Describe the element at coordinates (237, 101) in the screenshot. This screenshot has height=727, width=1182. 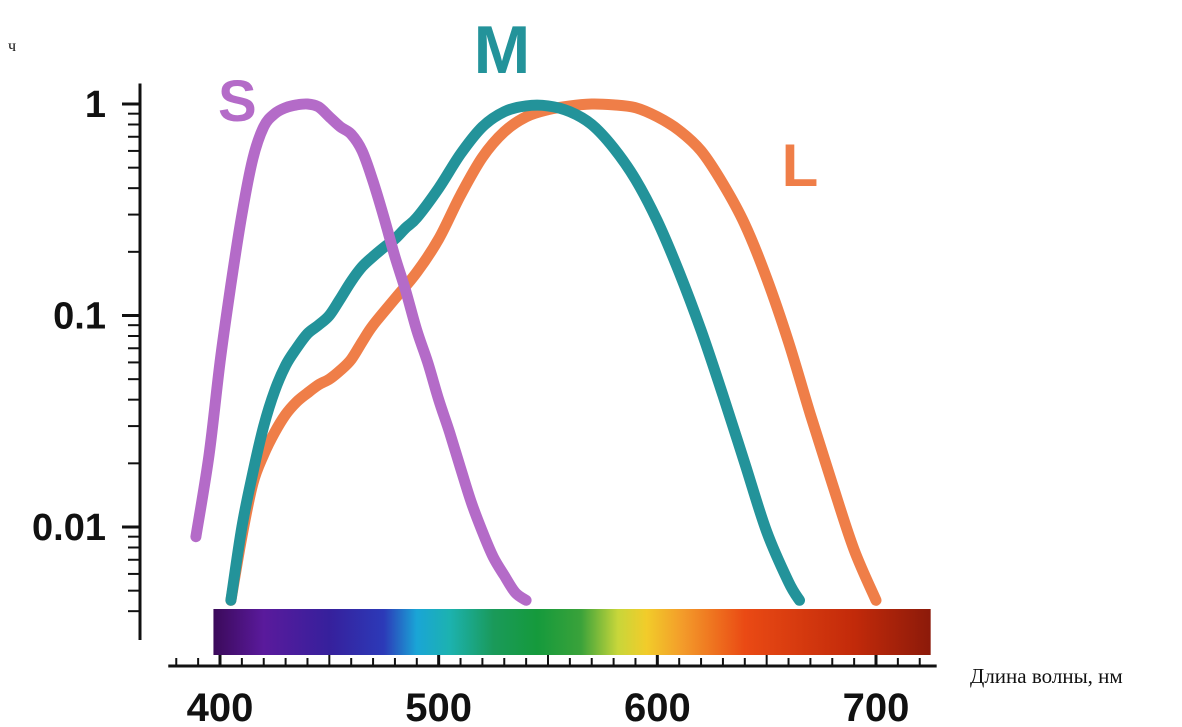
I see `series-label-s: S` at that location.